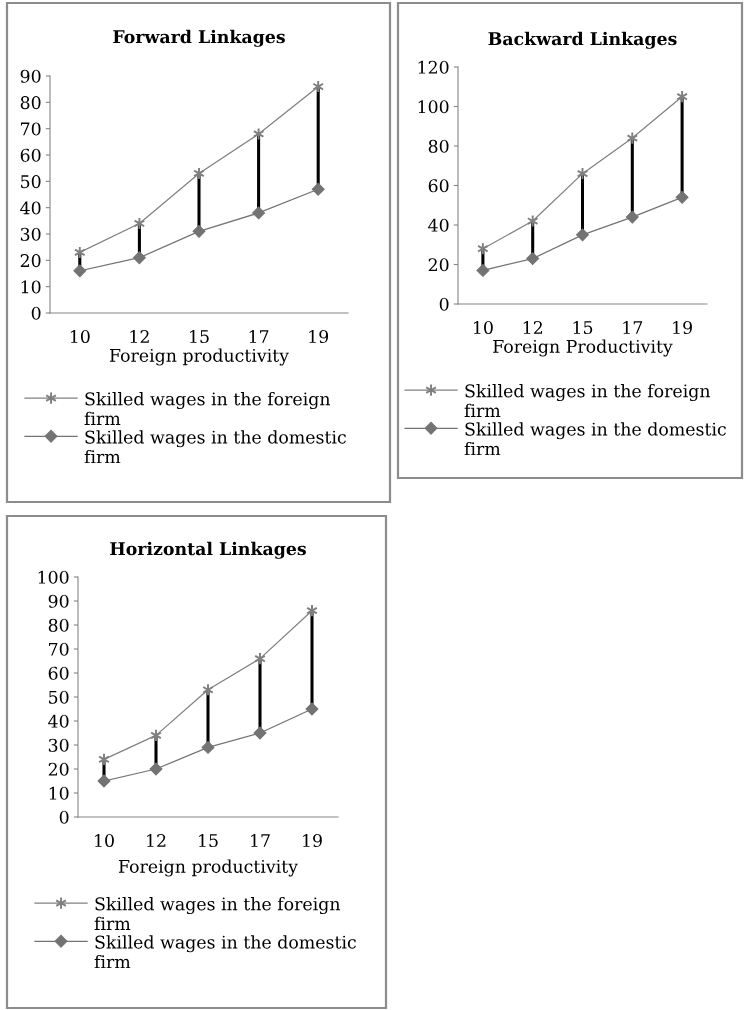 Image resolution: width=744 pixels, height=1010 pixels. I want to click on chart-title: Backward Linkages, so click(582, 40).